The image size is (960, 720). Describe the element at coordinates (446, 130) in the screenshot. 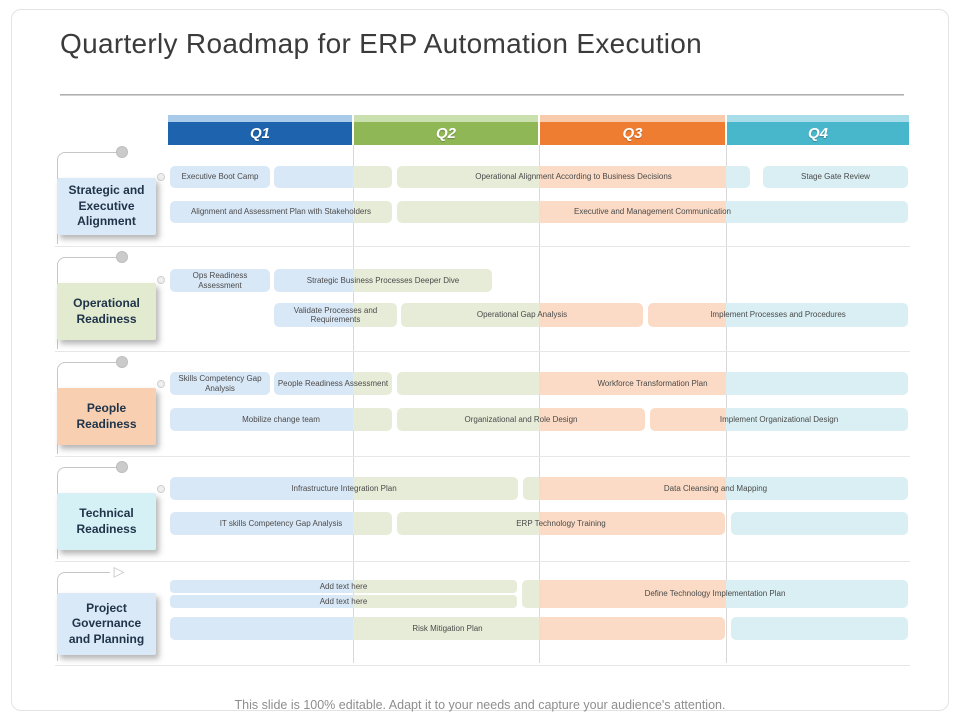

I see `quarter-header-q2: Q2` at that location.